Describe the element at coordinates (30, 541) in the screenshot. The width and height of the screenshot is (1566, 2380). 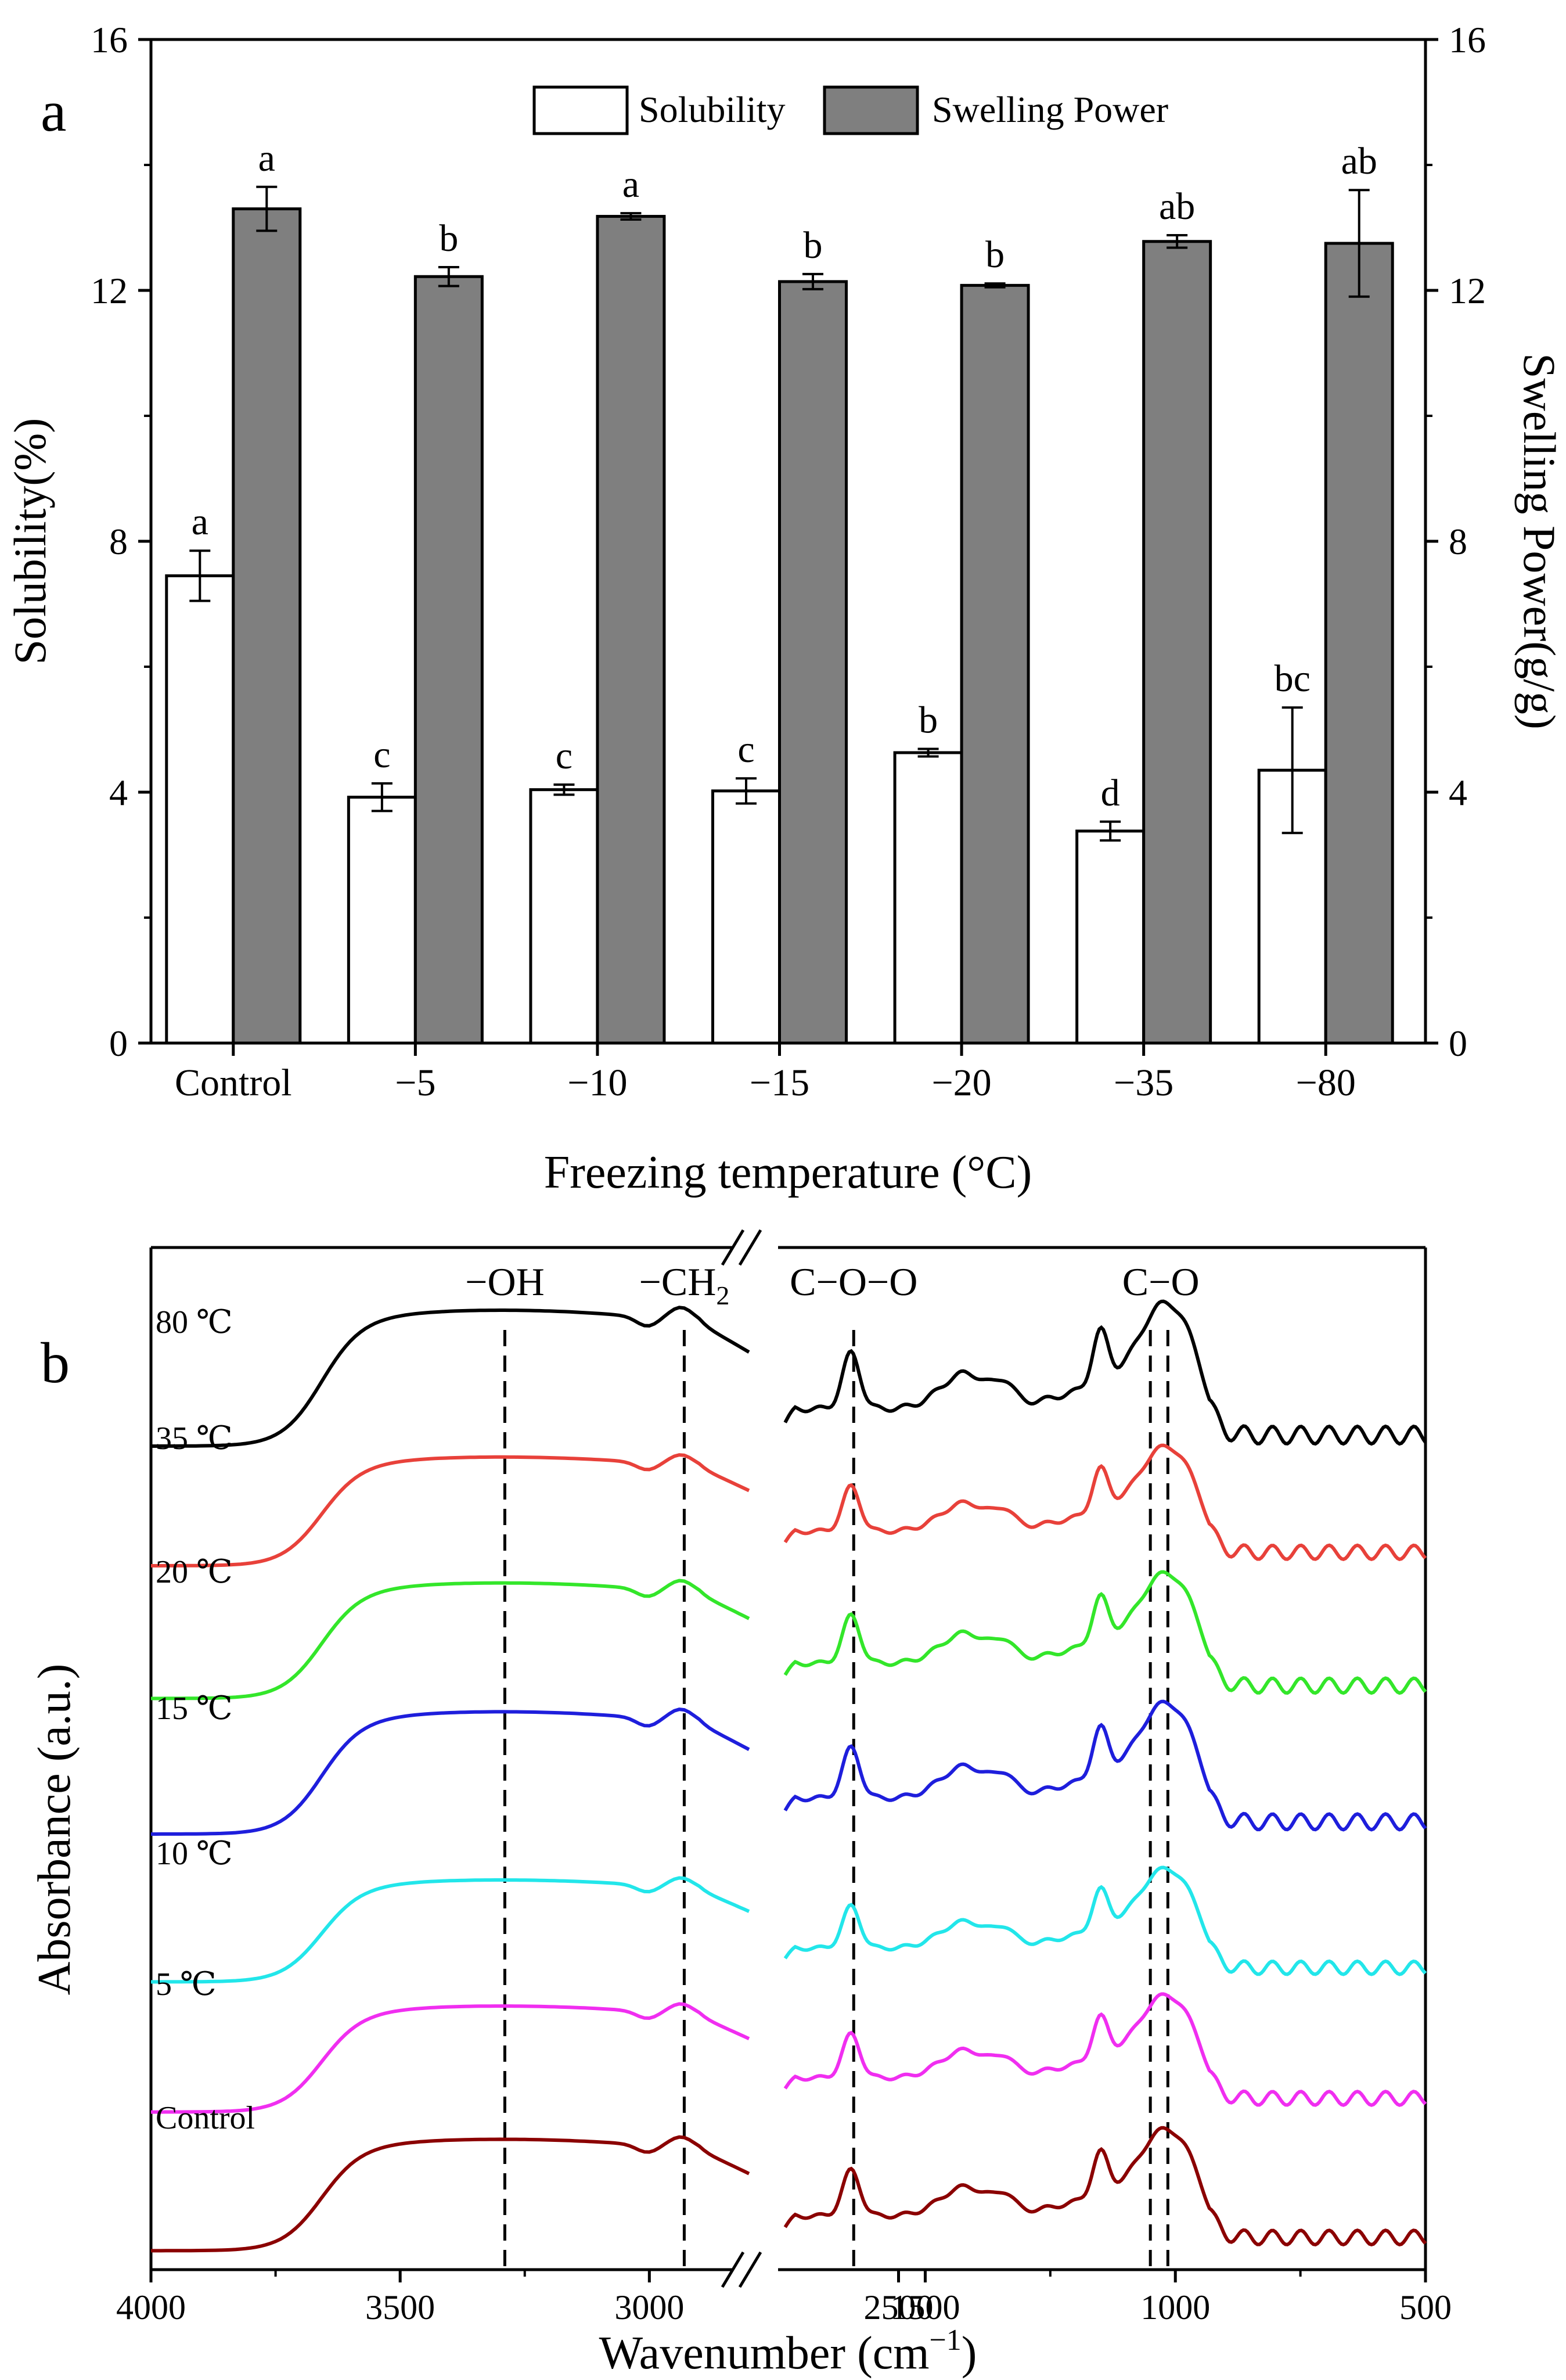
I see `y-axis-label-left: Solubility(%)` at that location.